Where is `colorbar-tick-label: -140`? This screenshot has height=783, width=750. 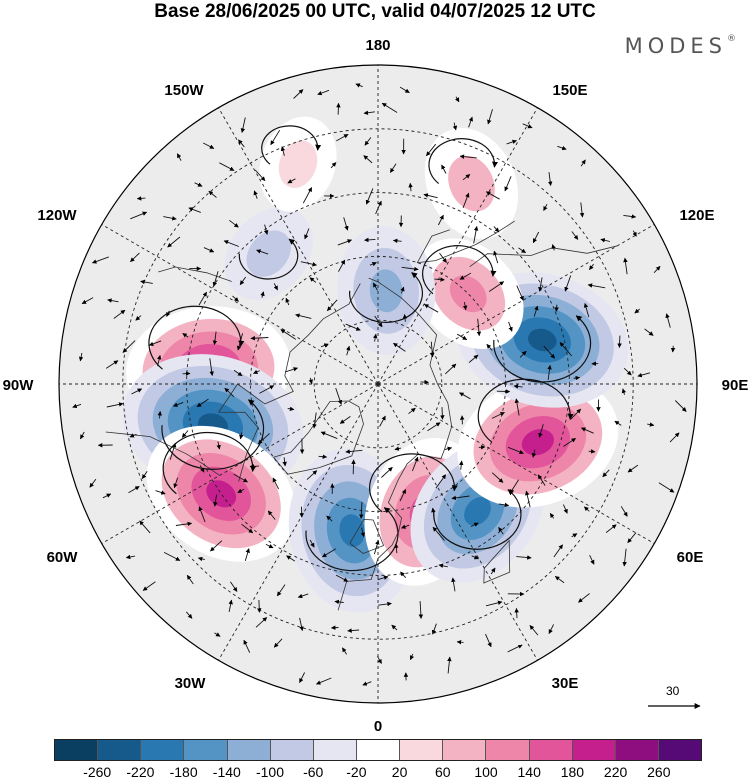
colorbar-tick-label: -140 is located at coordinates (226, 772).